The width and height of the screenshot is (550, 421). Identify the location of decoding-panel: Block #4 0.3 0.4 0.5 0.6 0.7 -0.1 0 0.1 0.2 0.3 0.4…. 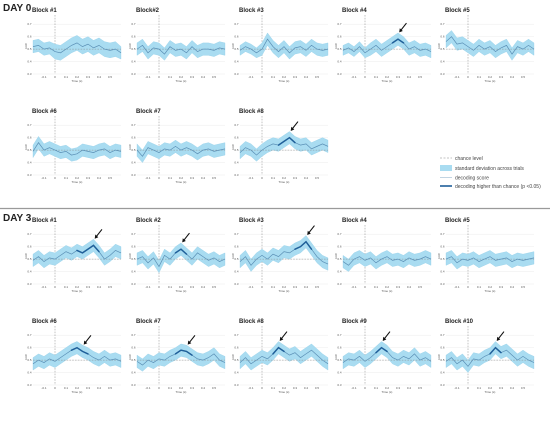
(383, 255).